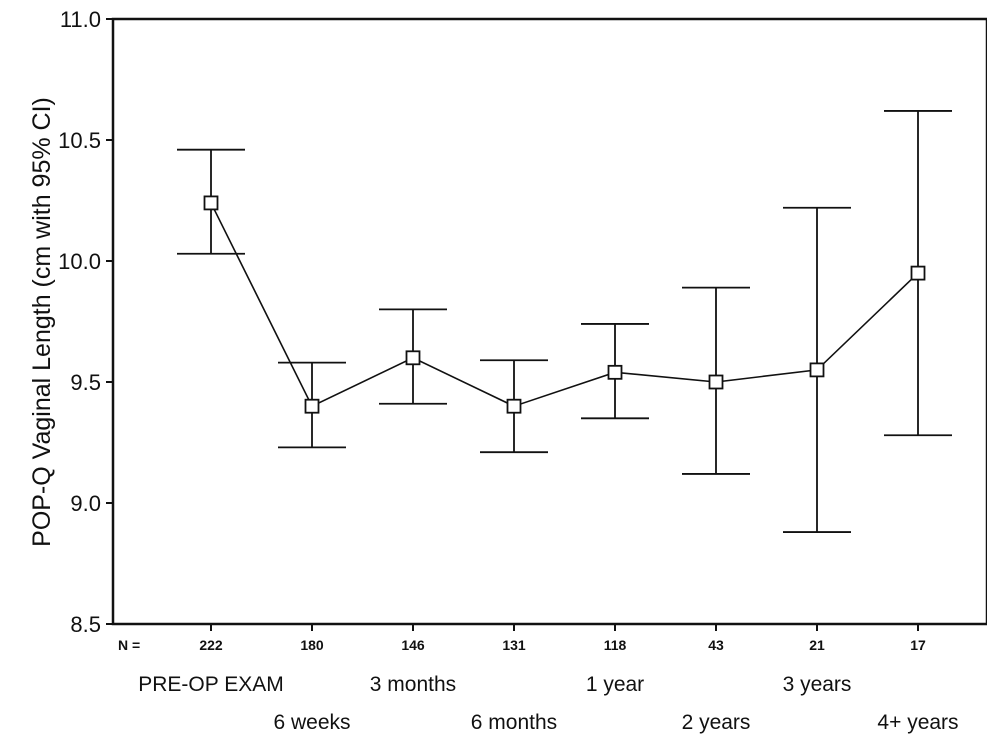 The width and height of the screenshot is (987, 736). Describe the element at coordinates (615, 645) in the screenshot. I see `n-value-label: 118` at that location.